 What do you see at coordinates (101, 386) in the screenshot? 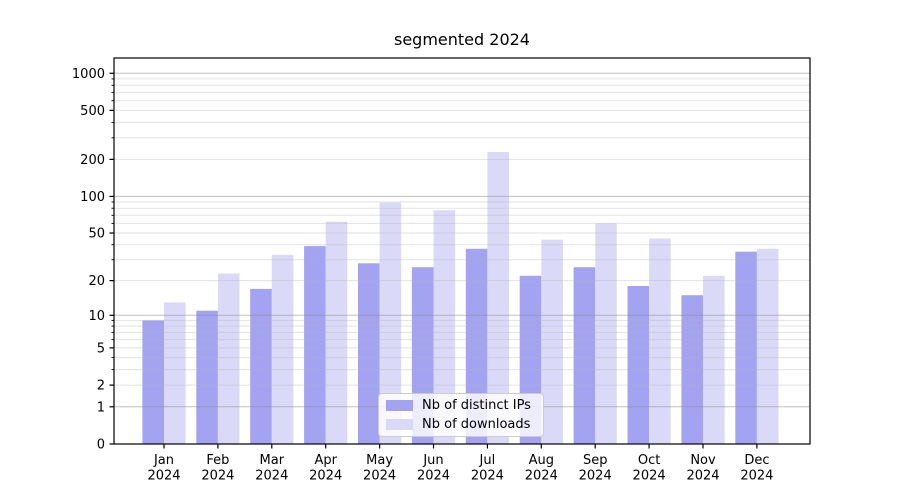
I see `y-tick-label: 2` at bounding box center [101, 386].